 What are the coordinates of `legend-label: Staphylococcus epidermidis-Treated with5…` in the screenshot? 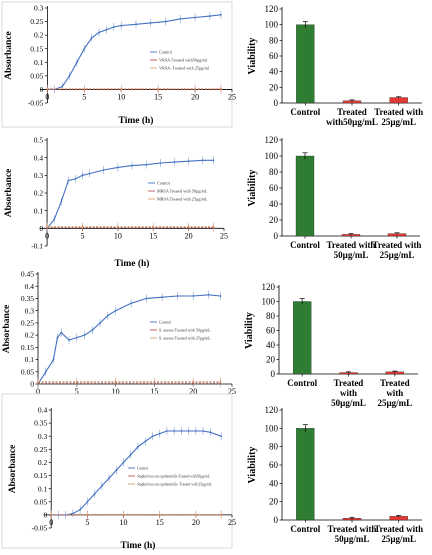 It's located at (173, 477).